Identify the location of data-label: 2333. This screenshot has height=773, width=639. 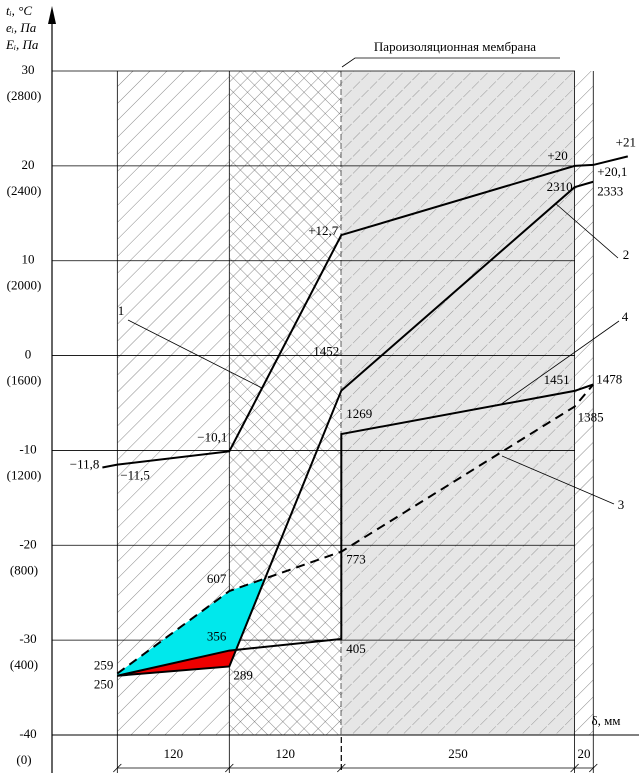
(610, 191).